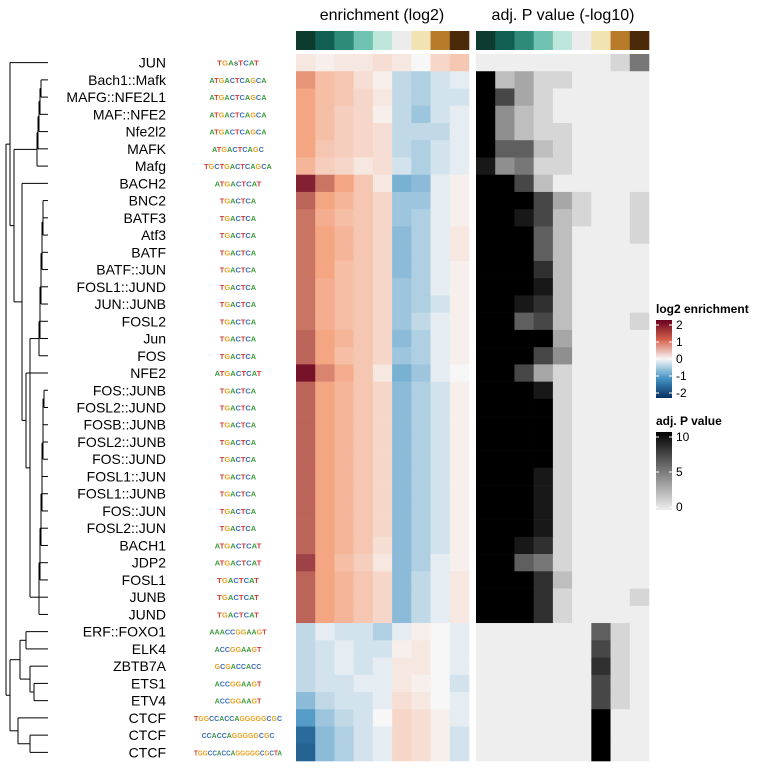 This screenshot has width=768, height=768. What do you see at coordinates (664, 471) in the screenshot?
I see `legend-colorbar-pvalue` at bounding box center [664, 471].